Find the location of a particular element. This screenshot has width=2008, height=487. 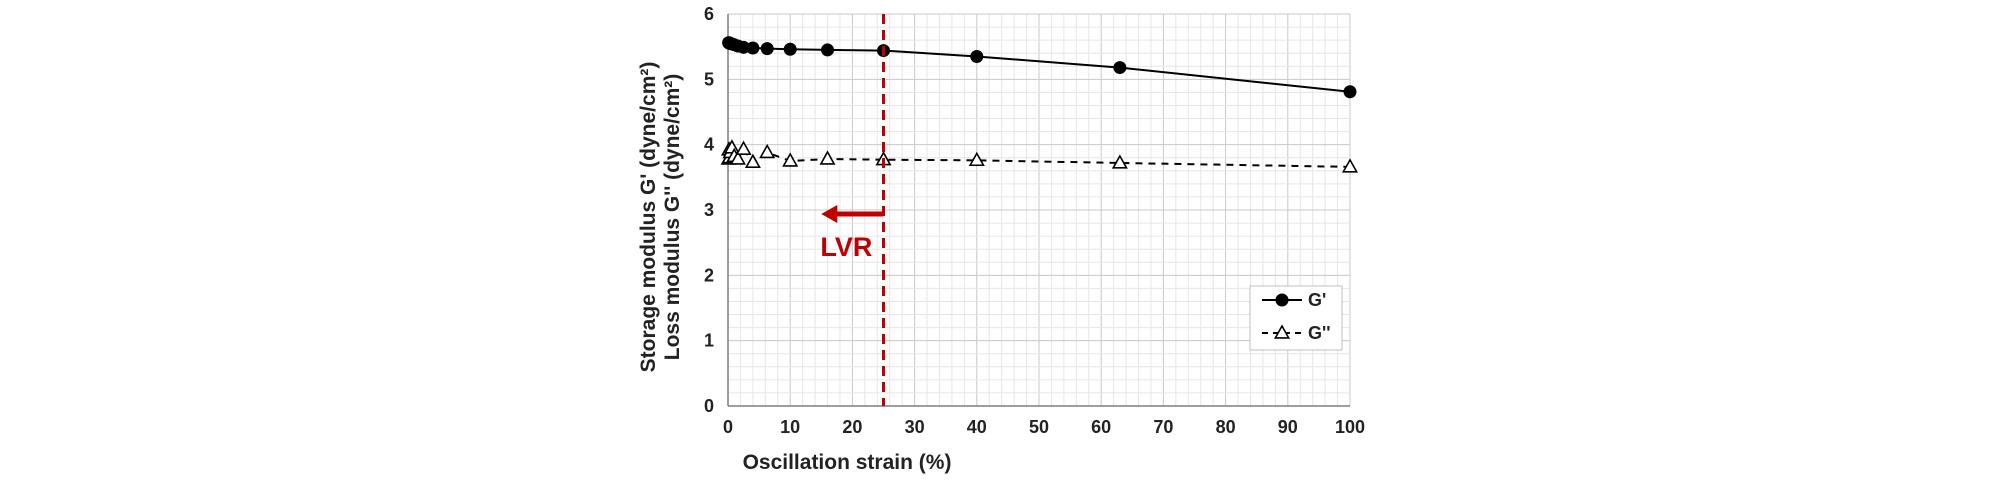

x-tick-label: 90 is located at coordinates (1288, 427).